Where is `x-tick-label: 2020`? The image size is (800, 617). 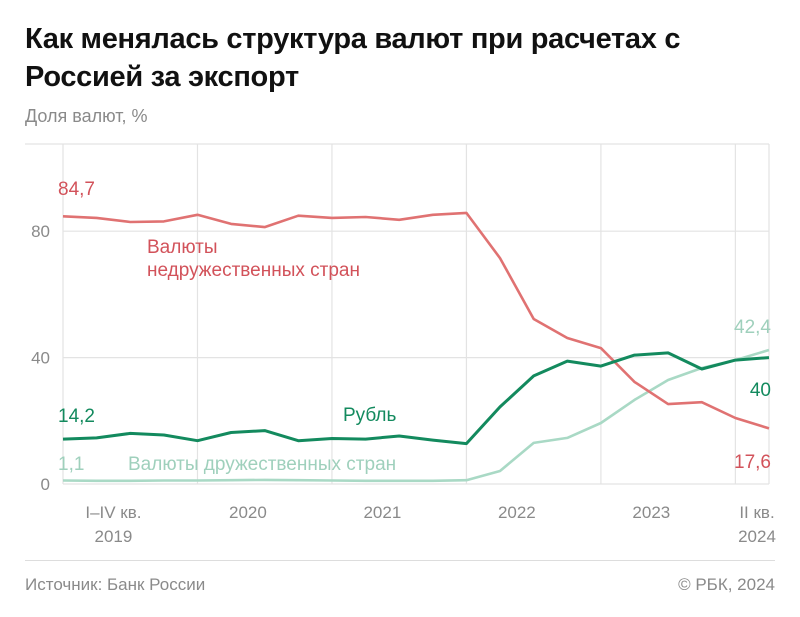
x-tick-label: 2020 is located at coordinates (248, 512).